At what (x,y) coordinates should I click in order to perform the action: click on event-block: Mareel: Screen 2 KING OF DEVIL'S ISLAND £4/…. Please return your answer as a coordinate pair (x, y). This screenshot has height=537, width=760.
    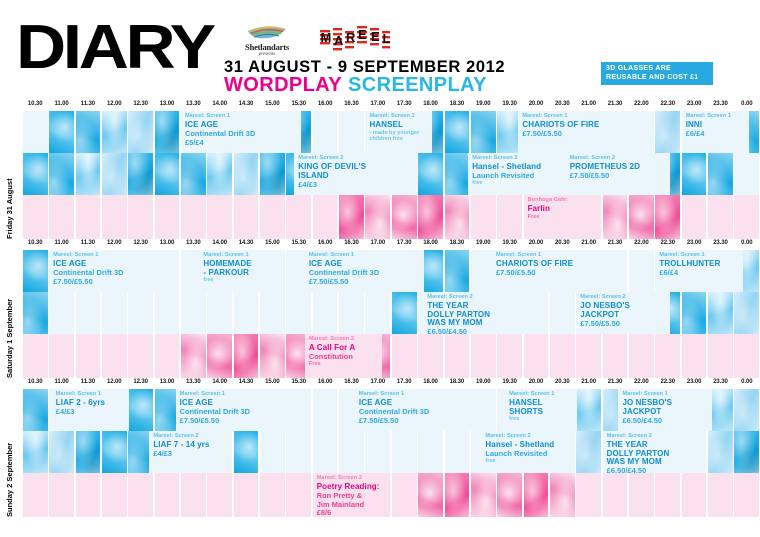
    Looking at the image, I should click on (354, 174).